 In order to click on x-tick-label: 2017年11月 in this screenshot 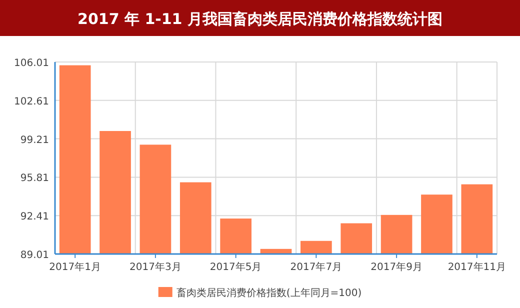, I will do `click(477, 267)`.